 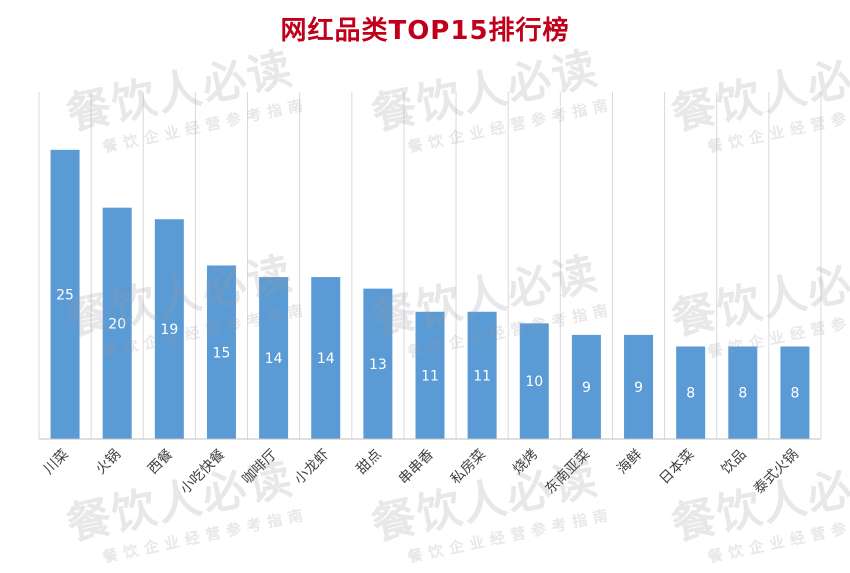 What do you see at coordinates (416, 467) in the screenshot?
I see `category-tick-label: 串串香` at bounding box center [416, 467].